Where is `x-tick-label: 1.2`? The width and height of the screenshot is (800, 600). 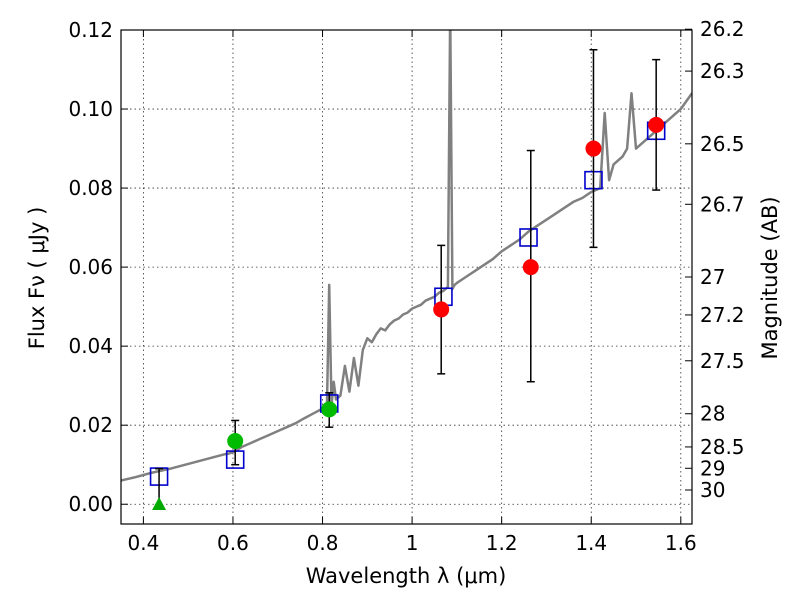 x-tick-label: 1.2 is located at coordinates (502, 543).